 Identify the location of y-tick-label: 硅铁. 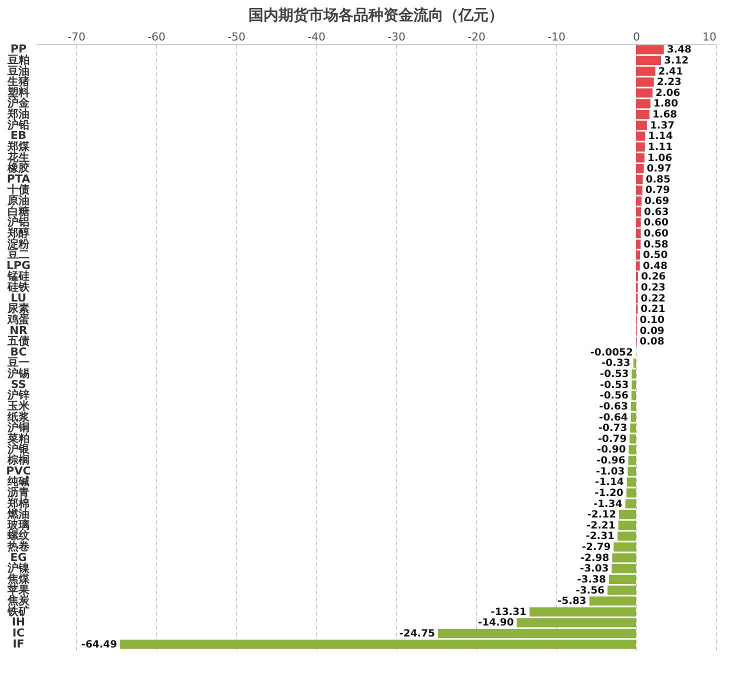
(18, 287).